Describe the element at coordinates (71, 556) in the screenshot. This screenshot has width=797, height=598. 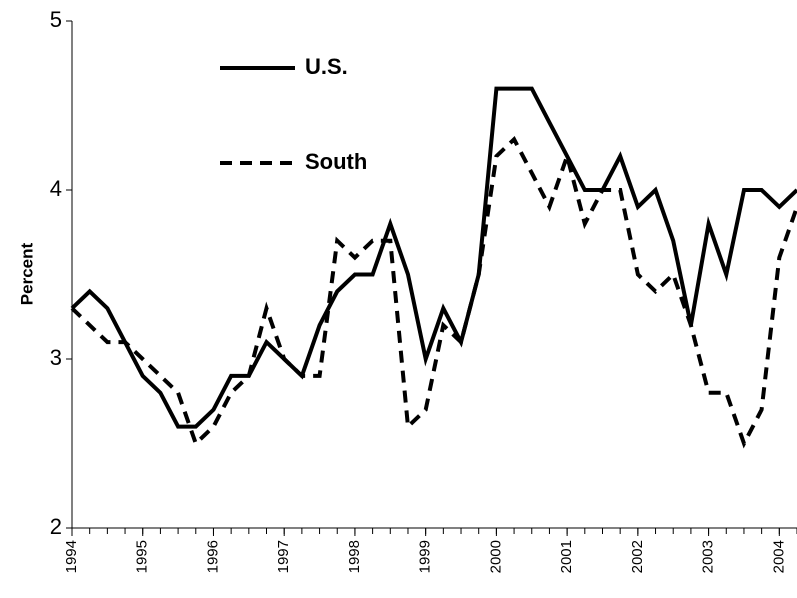
I see `x-tick-label: 1994` at that location.